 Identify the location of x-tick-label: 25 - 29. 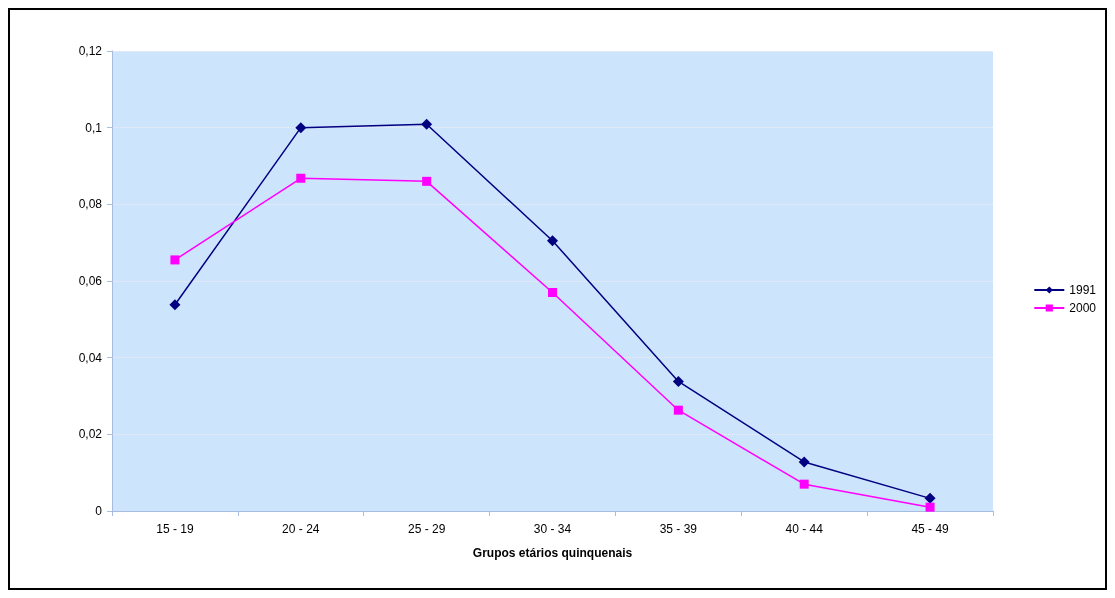
(426, 529).